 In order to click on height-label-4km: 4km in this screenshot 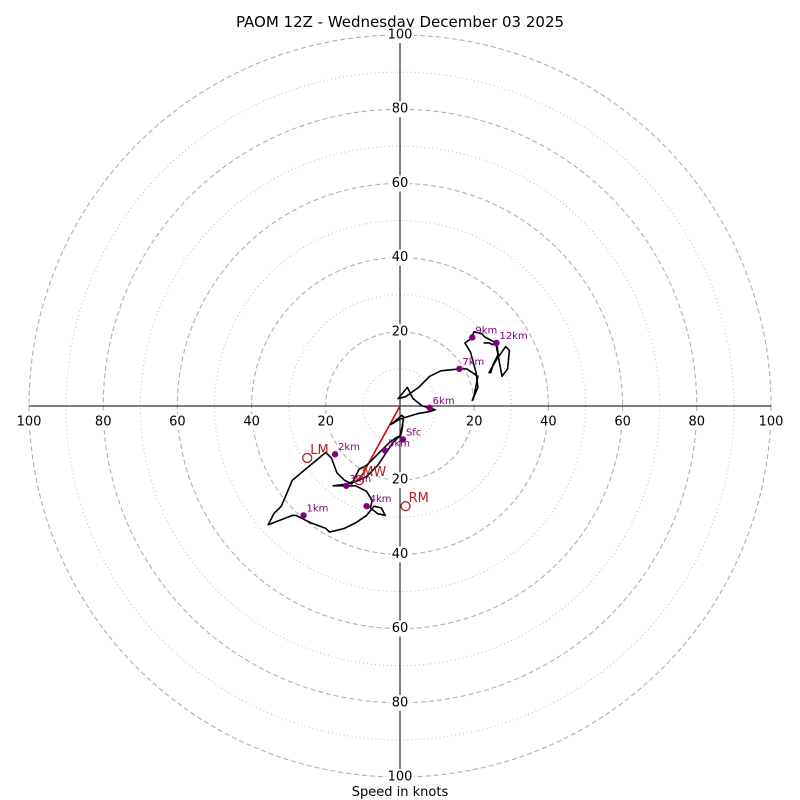, I will do `click(381, 499)`.